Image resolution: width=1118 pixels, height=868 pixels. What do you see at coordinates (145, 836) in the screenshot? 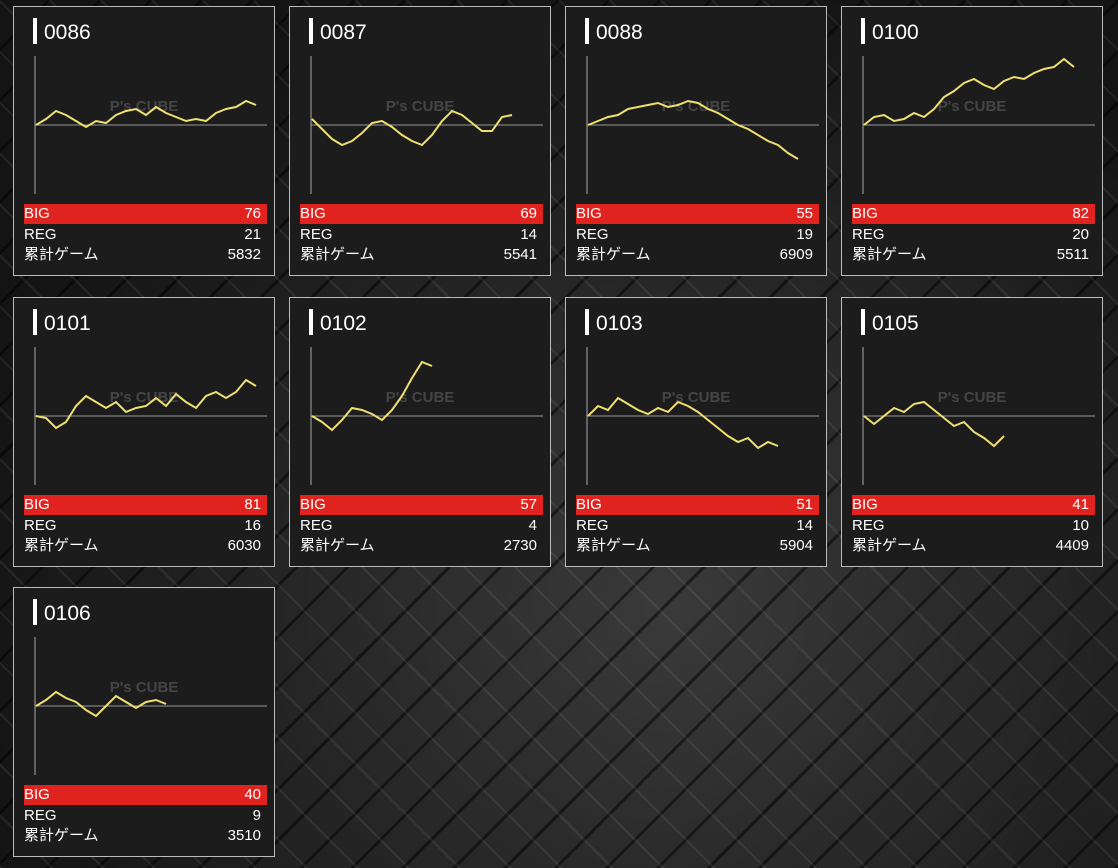
I see `stat-row: 累計ゲーム 3510` at bounding box center [145, 836].